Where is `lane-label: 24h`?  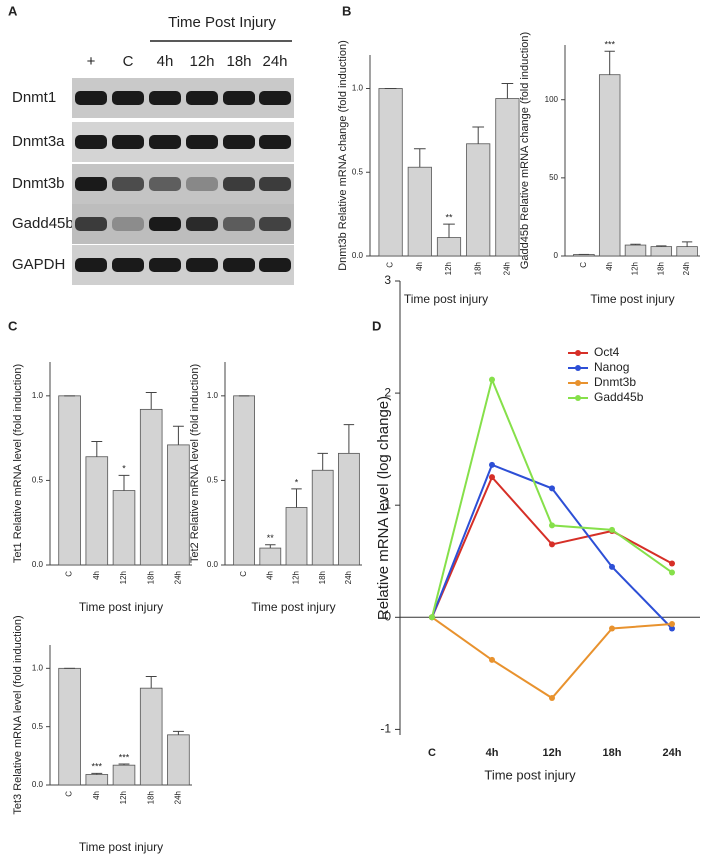
lane-label: 24h is located at coordinates (274, 61).